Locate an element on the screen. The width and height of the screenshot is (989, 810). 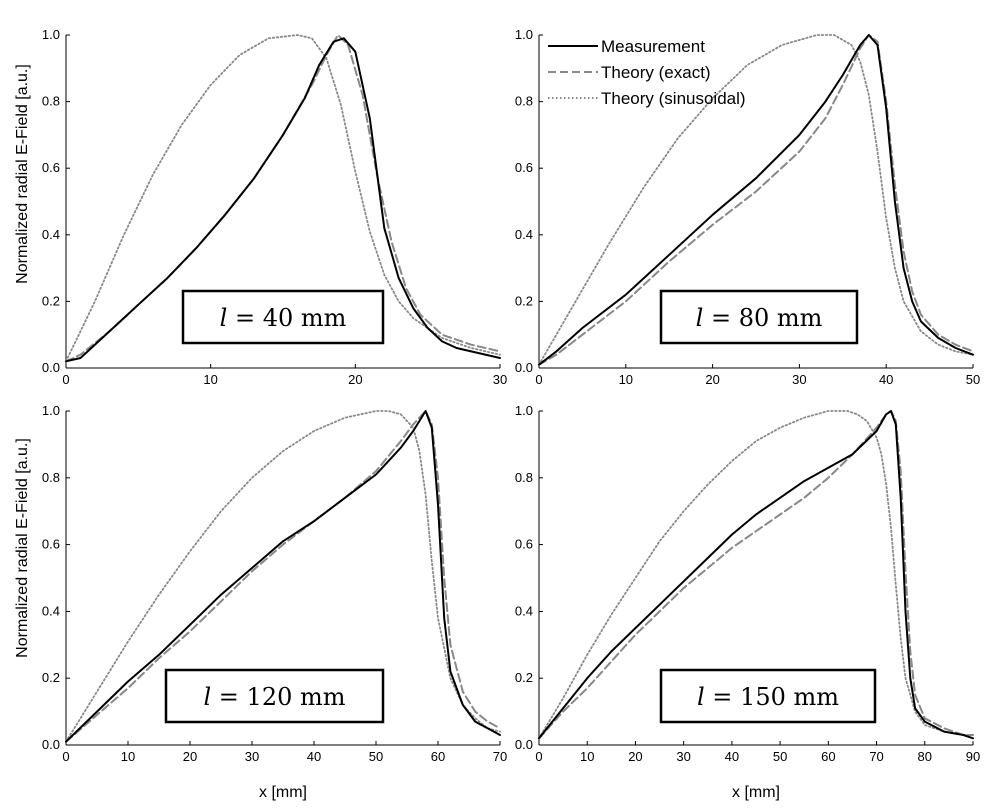
legend-label-sinusoidal: Theory (sinusoidal) is located at coordinates (673, 98).